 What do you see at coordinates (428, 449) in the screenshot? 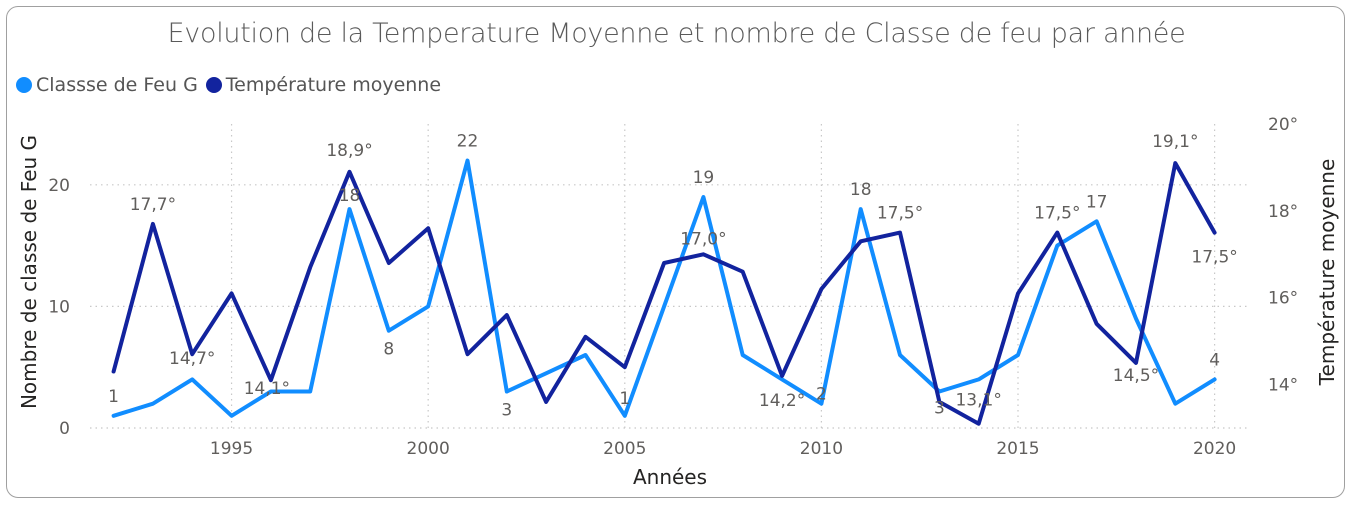
I see `x-tick-label: 2000` at bounding box center [428, 449].